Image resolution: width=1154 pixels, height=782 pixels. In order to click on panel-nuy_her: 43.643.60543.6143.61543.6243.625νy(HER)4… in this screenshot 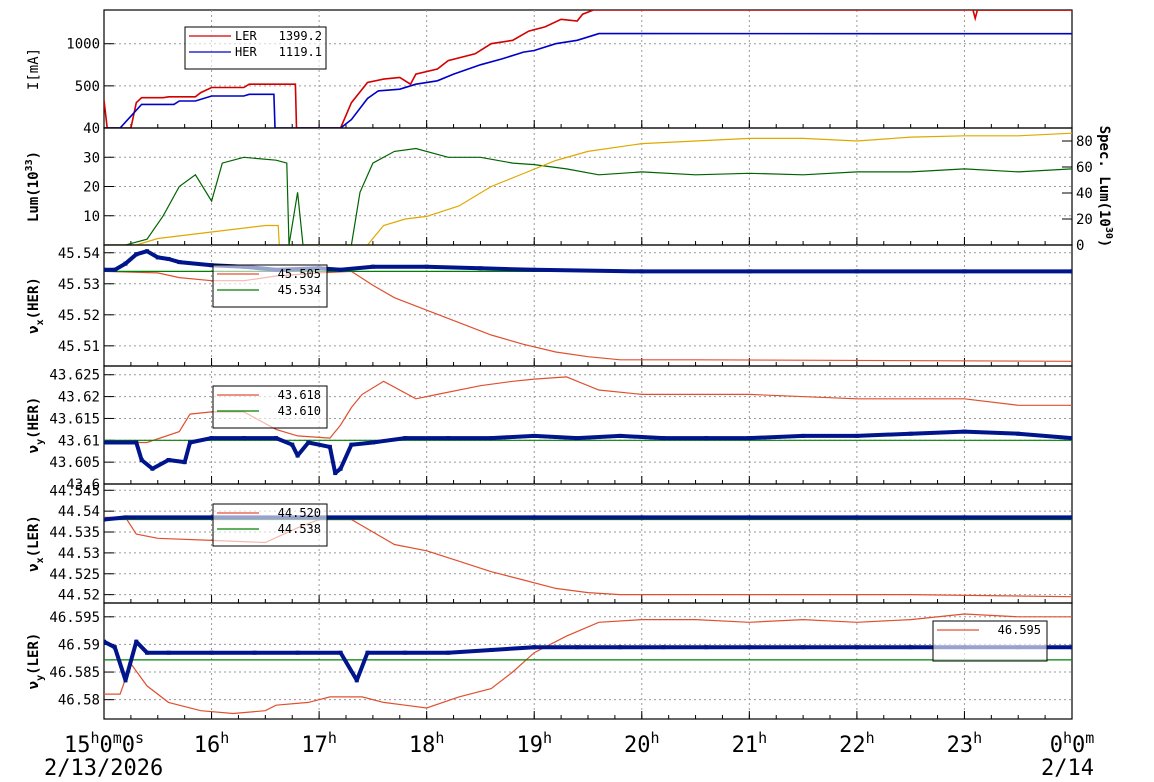, I will do `click(549, 429)`.